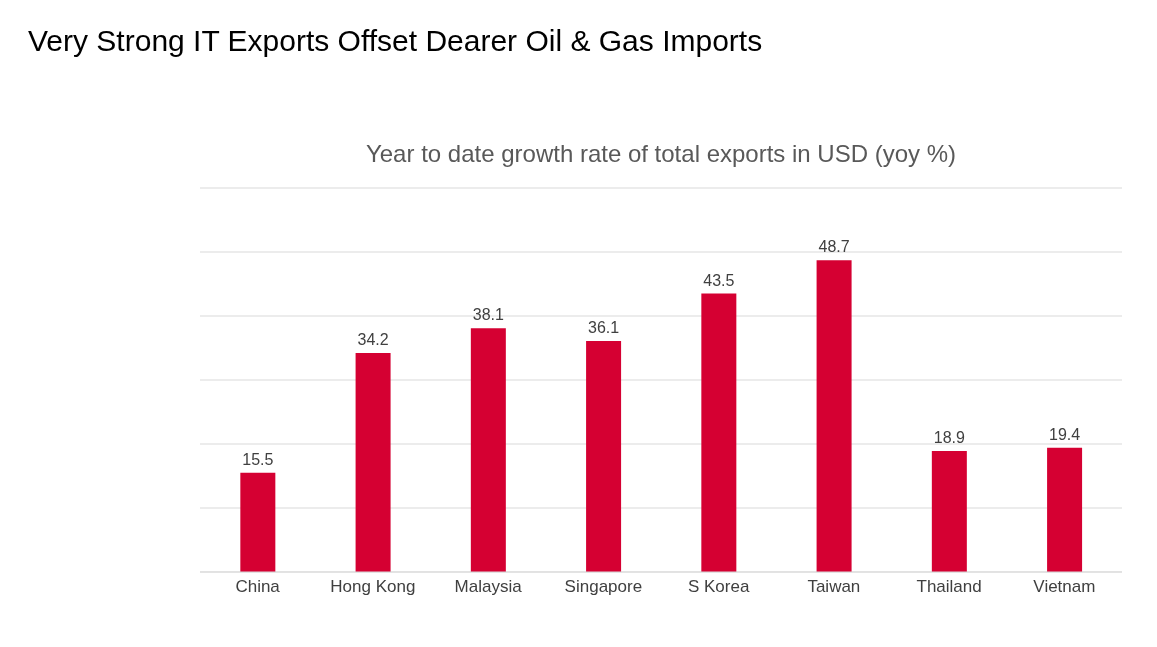 This screenshot has width=1157, height=647. What do you see at coordinates (373, 587) in the screenshot?
I see `x-tick-label: Hong Kong` at bounding box center [373, 587].